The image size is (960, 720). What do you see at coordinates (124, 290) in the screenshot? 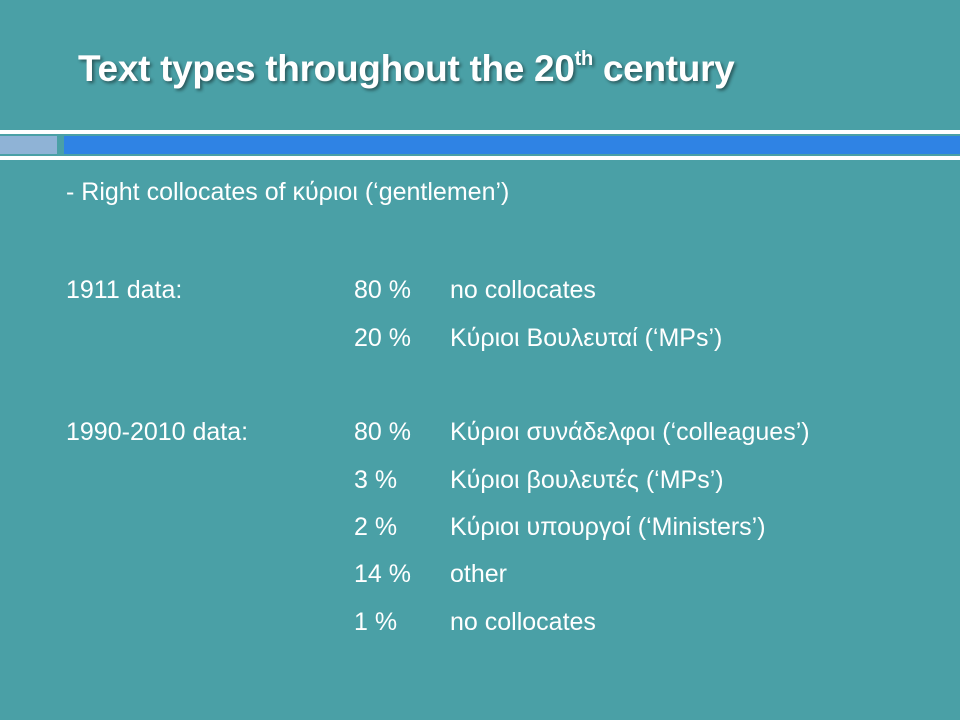
I see `group-label: 1911 data:` at bounding box center [124, 290].